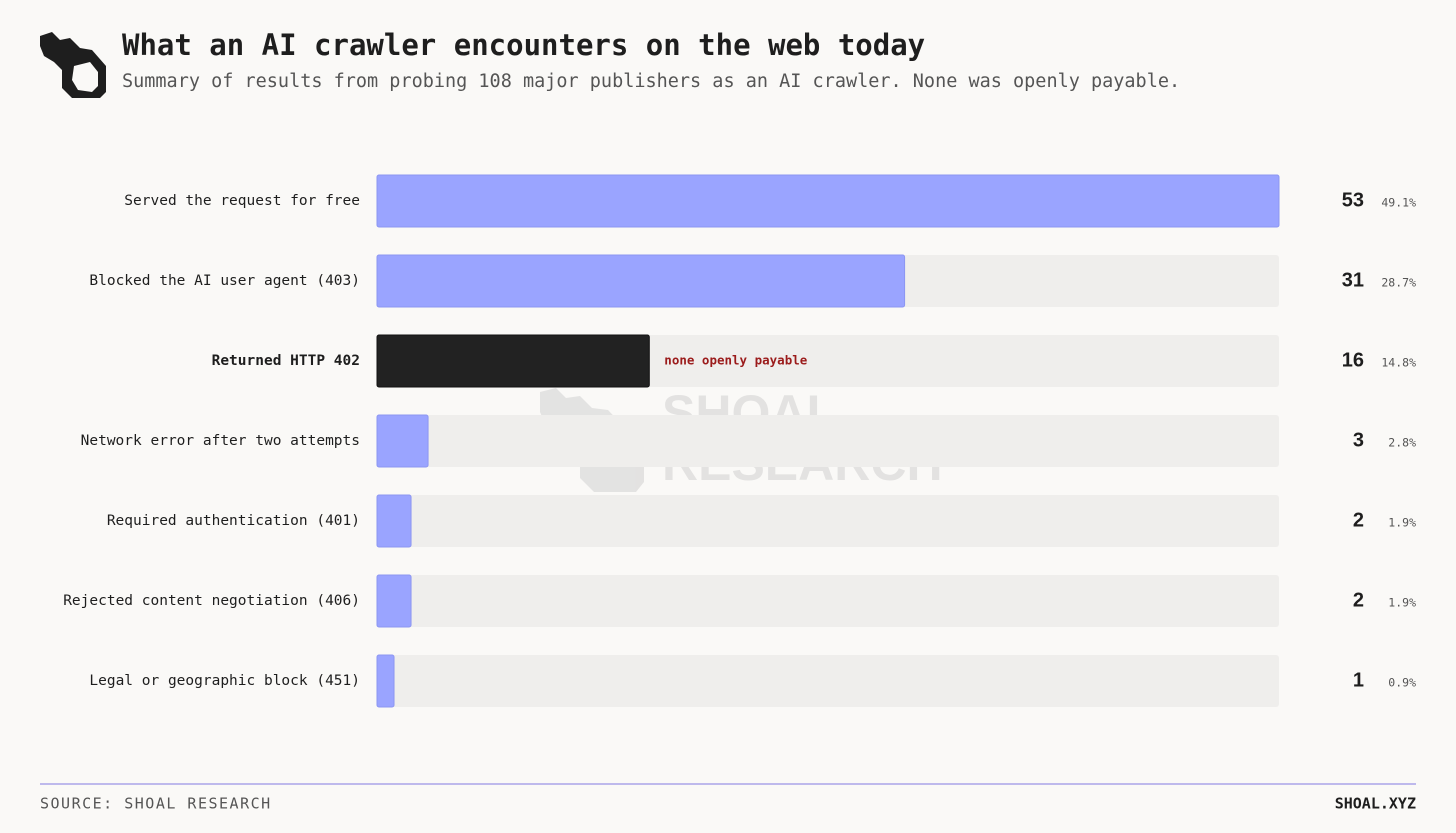  What do you see at coordinates (224, 681) in the screenshot?
I see `category-label: Legal or geographic block (451)` at bounding box center [224, 681].